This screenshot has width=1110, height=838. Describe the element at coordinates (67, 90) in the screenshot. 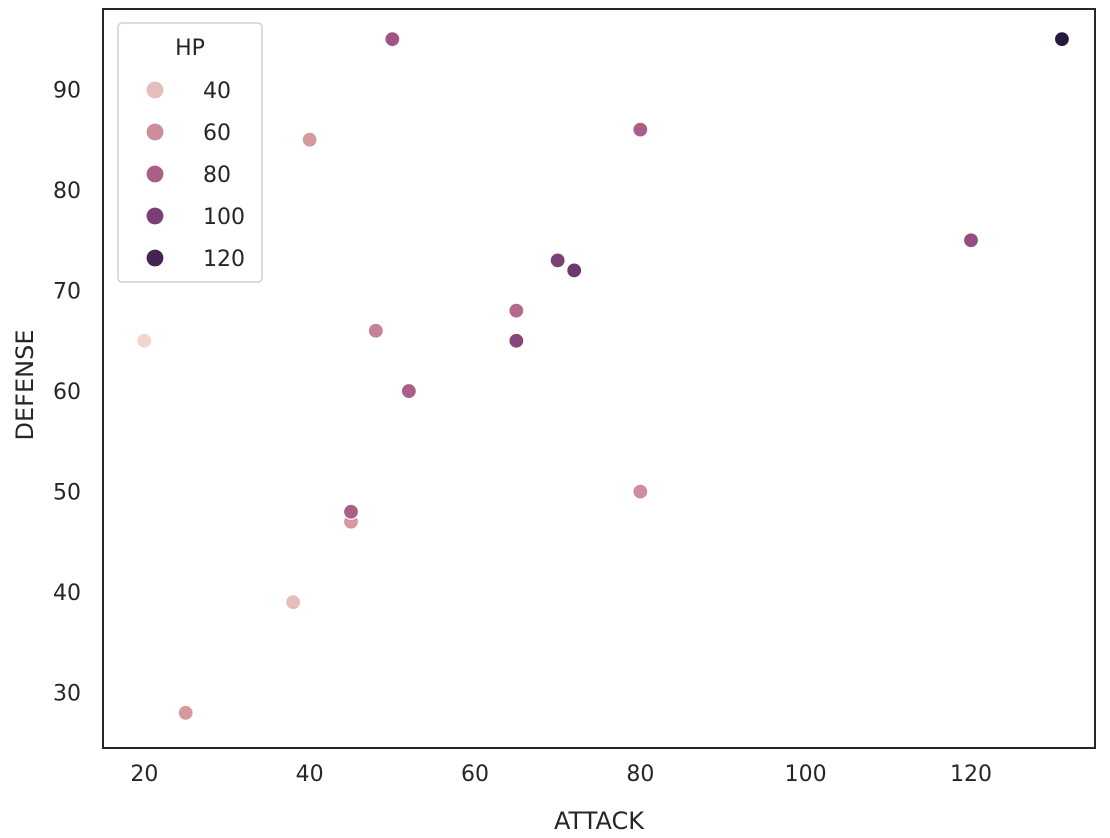

I see `y-tick-label: 90` at that location.